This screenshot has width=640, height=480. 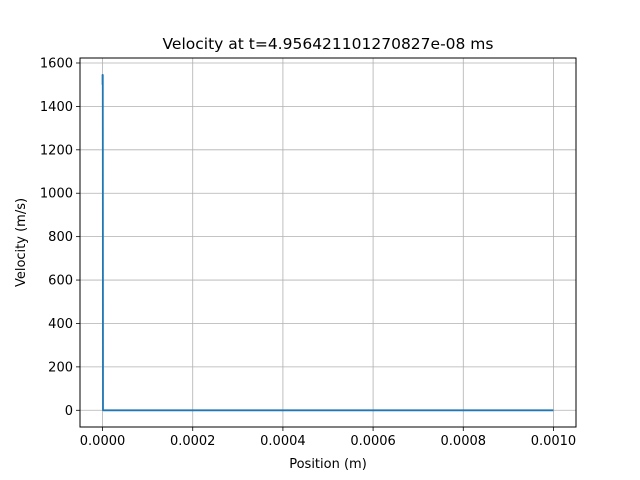 I want to click on y-tick-label: 1600, so click(x=56, y=63).